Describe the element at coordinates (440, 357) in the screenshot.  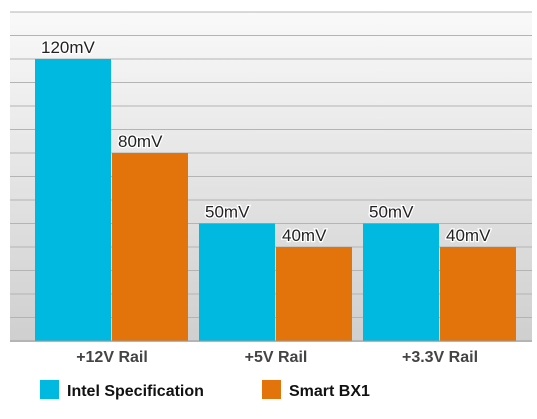
I see `x-tick-label: +3.3V Rail` at that location.